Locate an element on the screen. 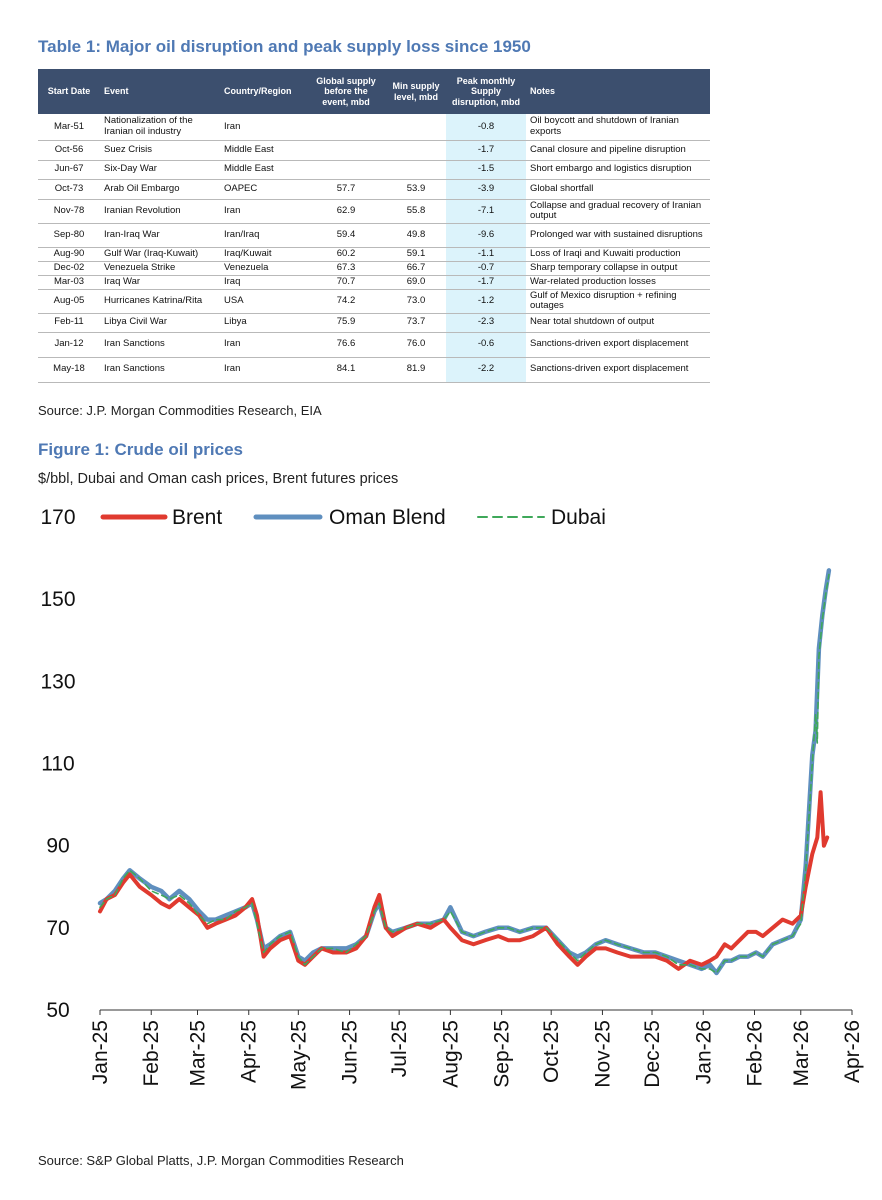 The height and width of the screenshot is (1200, 882). figure-title: Figure 1: Crude oil prices is located at coordinates (140, 449).